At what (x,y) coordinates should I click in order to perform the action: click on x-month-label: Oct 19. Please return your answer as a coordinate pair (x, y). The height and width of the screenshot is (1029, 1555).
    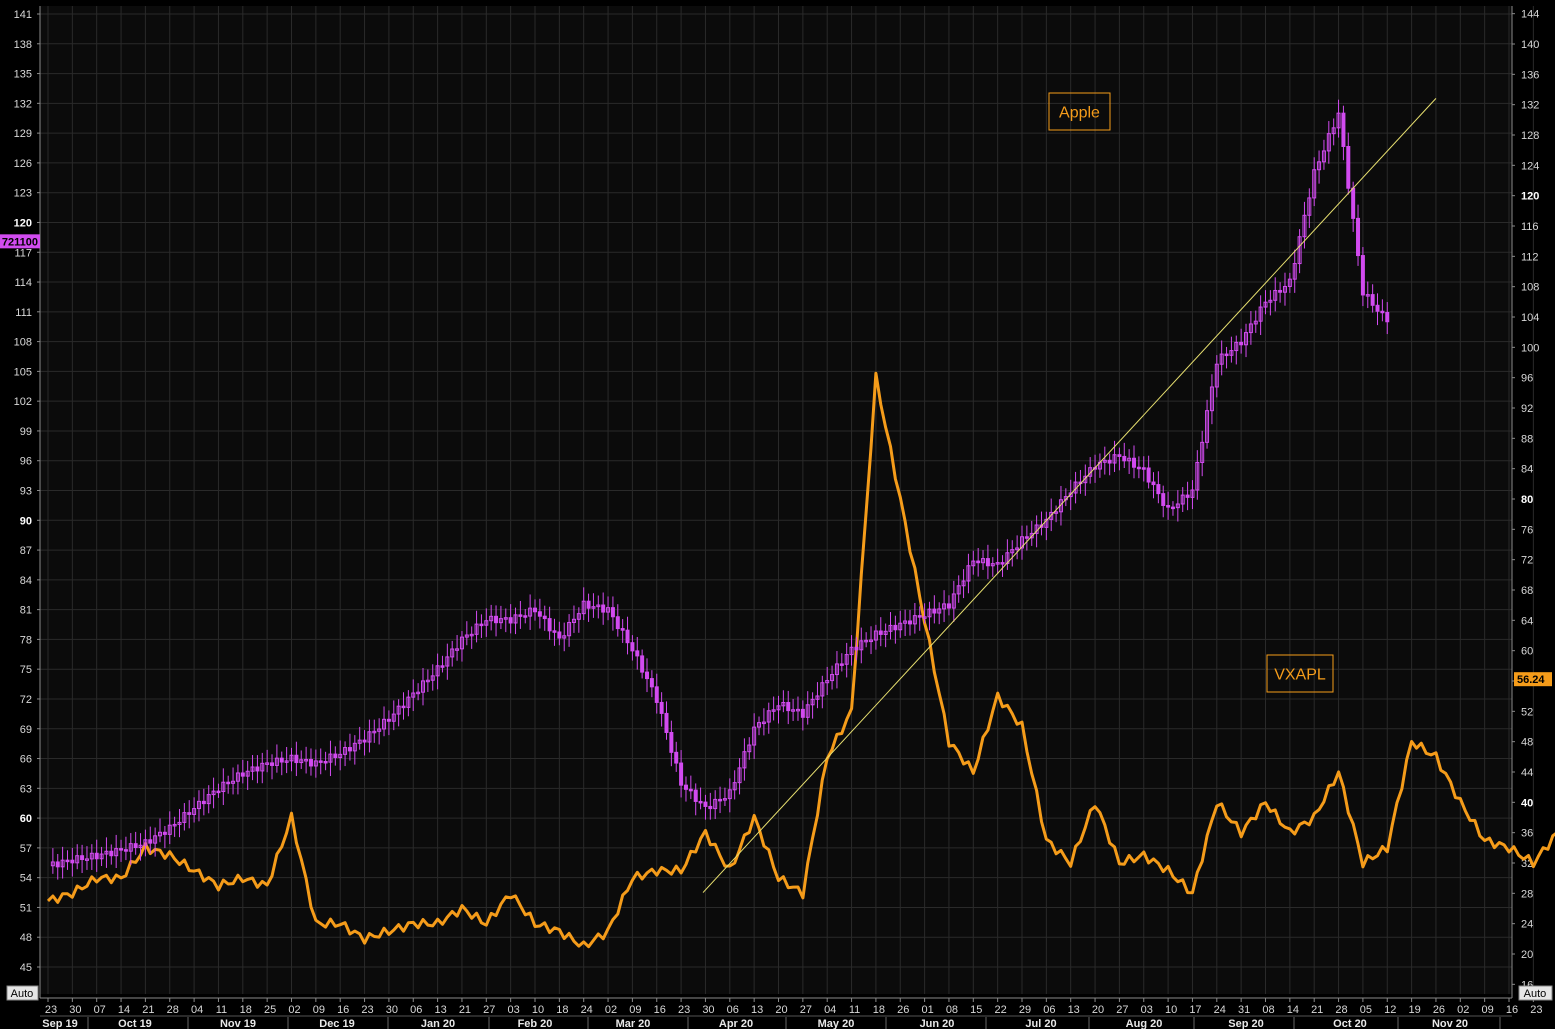
    Looking at the image, I should click on (135, 1023).